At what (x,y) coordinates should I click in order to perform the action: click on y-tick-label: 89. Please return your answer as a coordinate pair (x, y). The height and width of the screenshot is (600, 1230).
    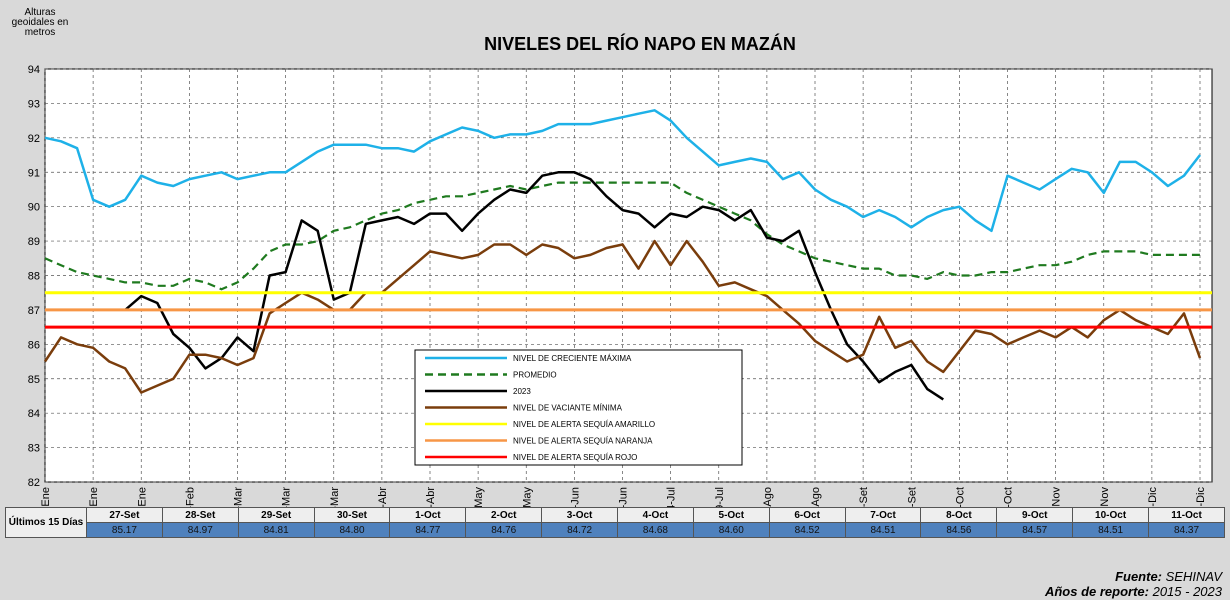
    Looking at the image, I should click on (34, 242).